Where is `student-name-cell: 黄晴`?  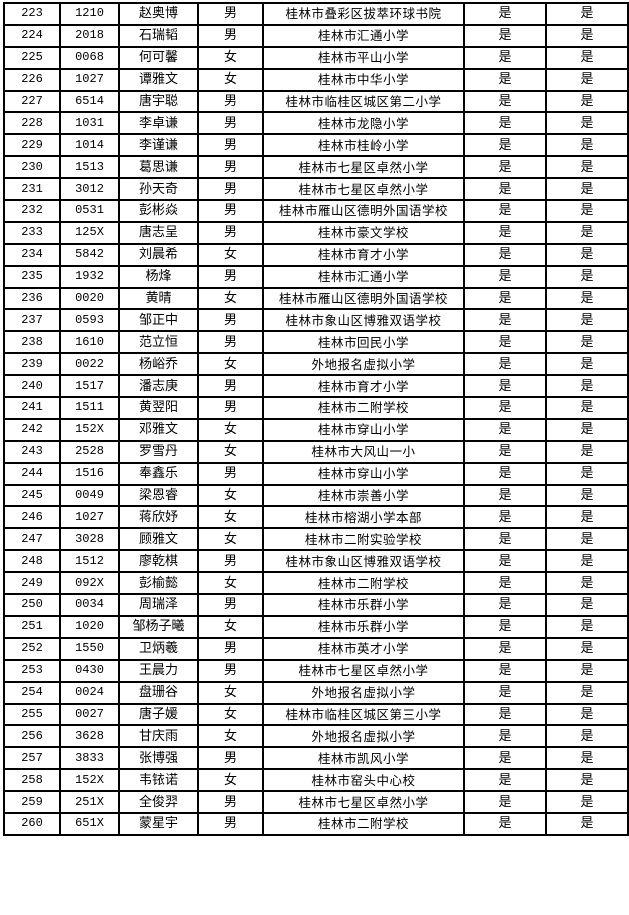 student-name-cell: 黄晴 is located at coordinates (158, 298).